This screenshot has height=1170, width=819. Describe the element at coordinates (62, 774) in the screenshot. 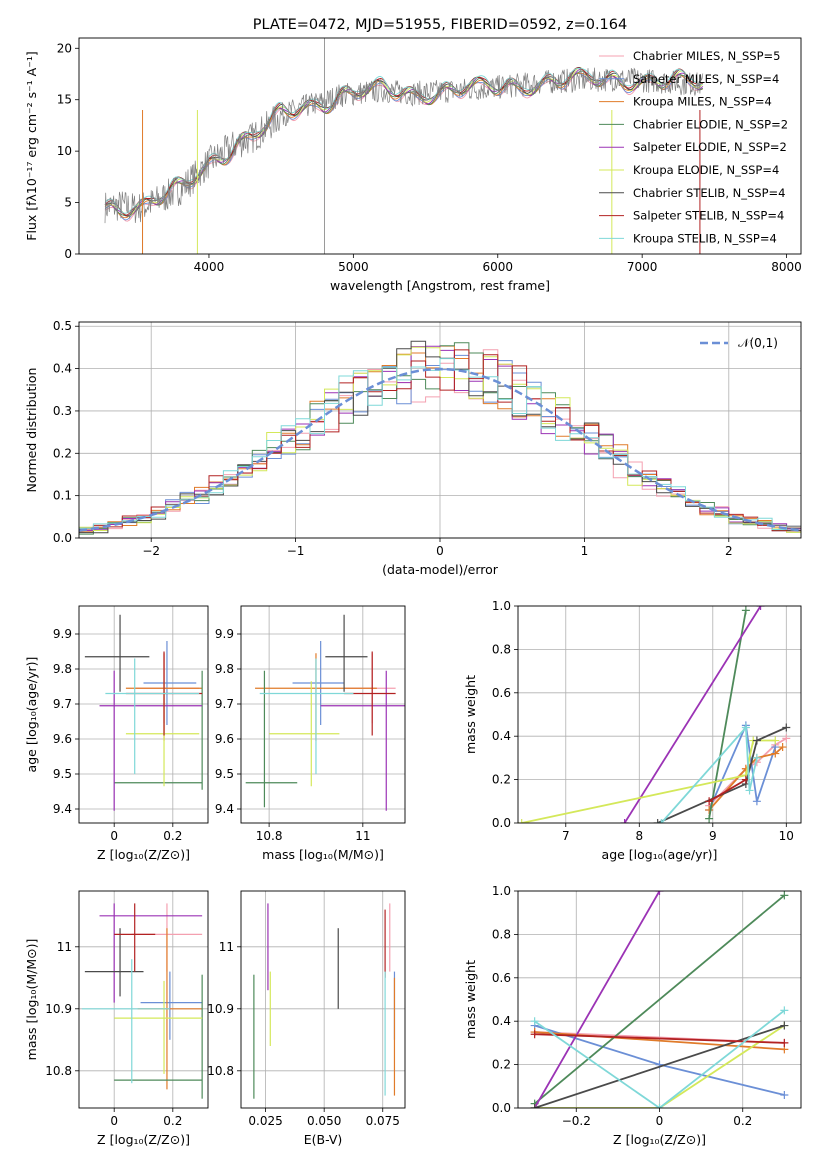

I see `y-tick-label: 9.5` at that location.